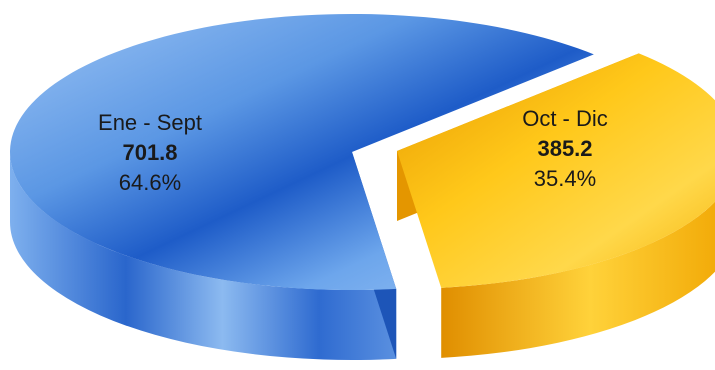  What do you see at coordinates (150, 122) in the screenshot?
I see `slice-name: Ene - Sept` at bounding box center [150, 122].